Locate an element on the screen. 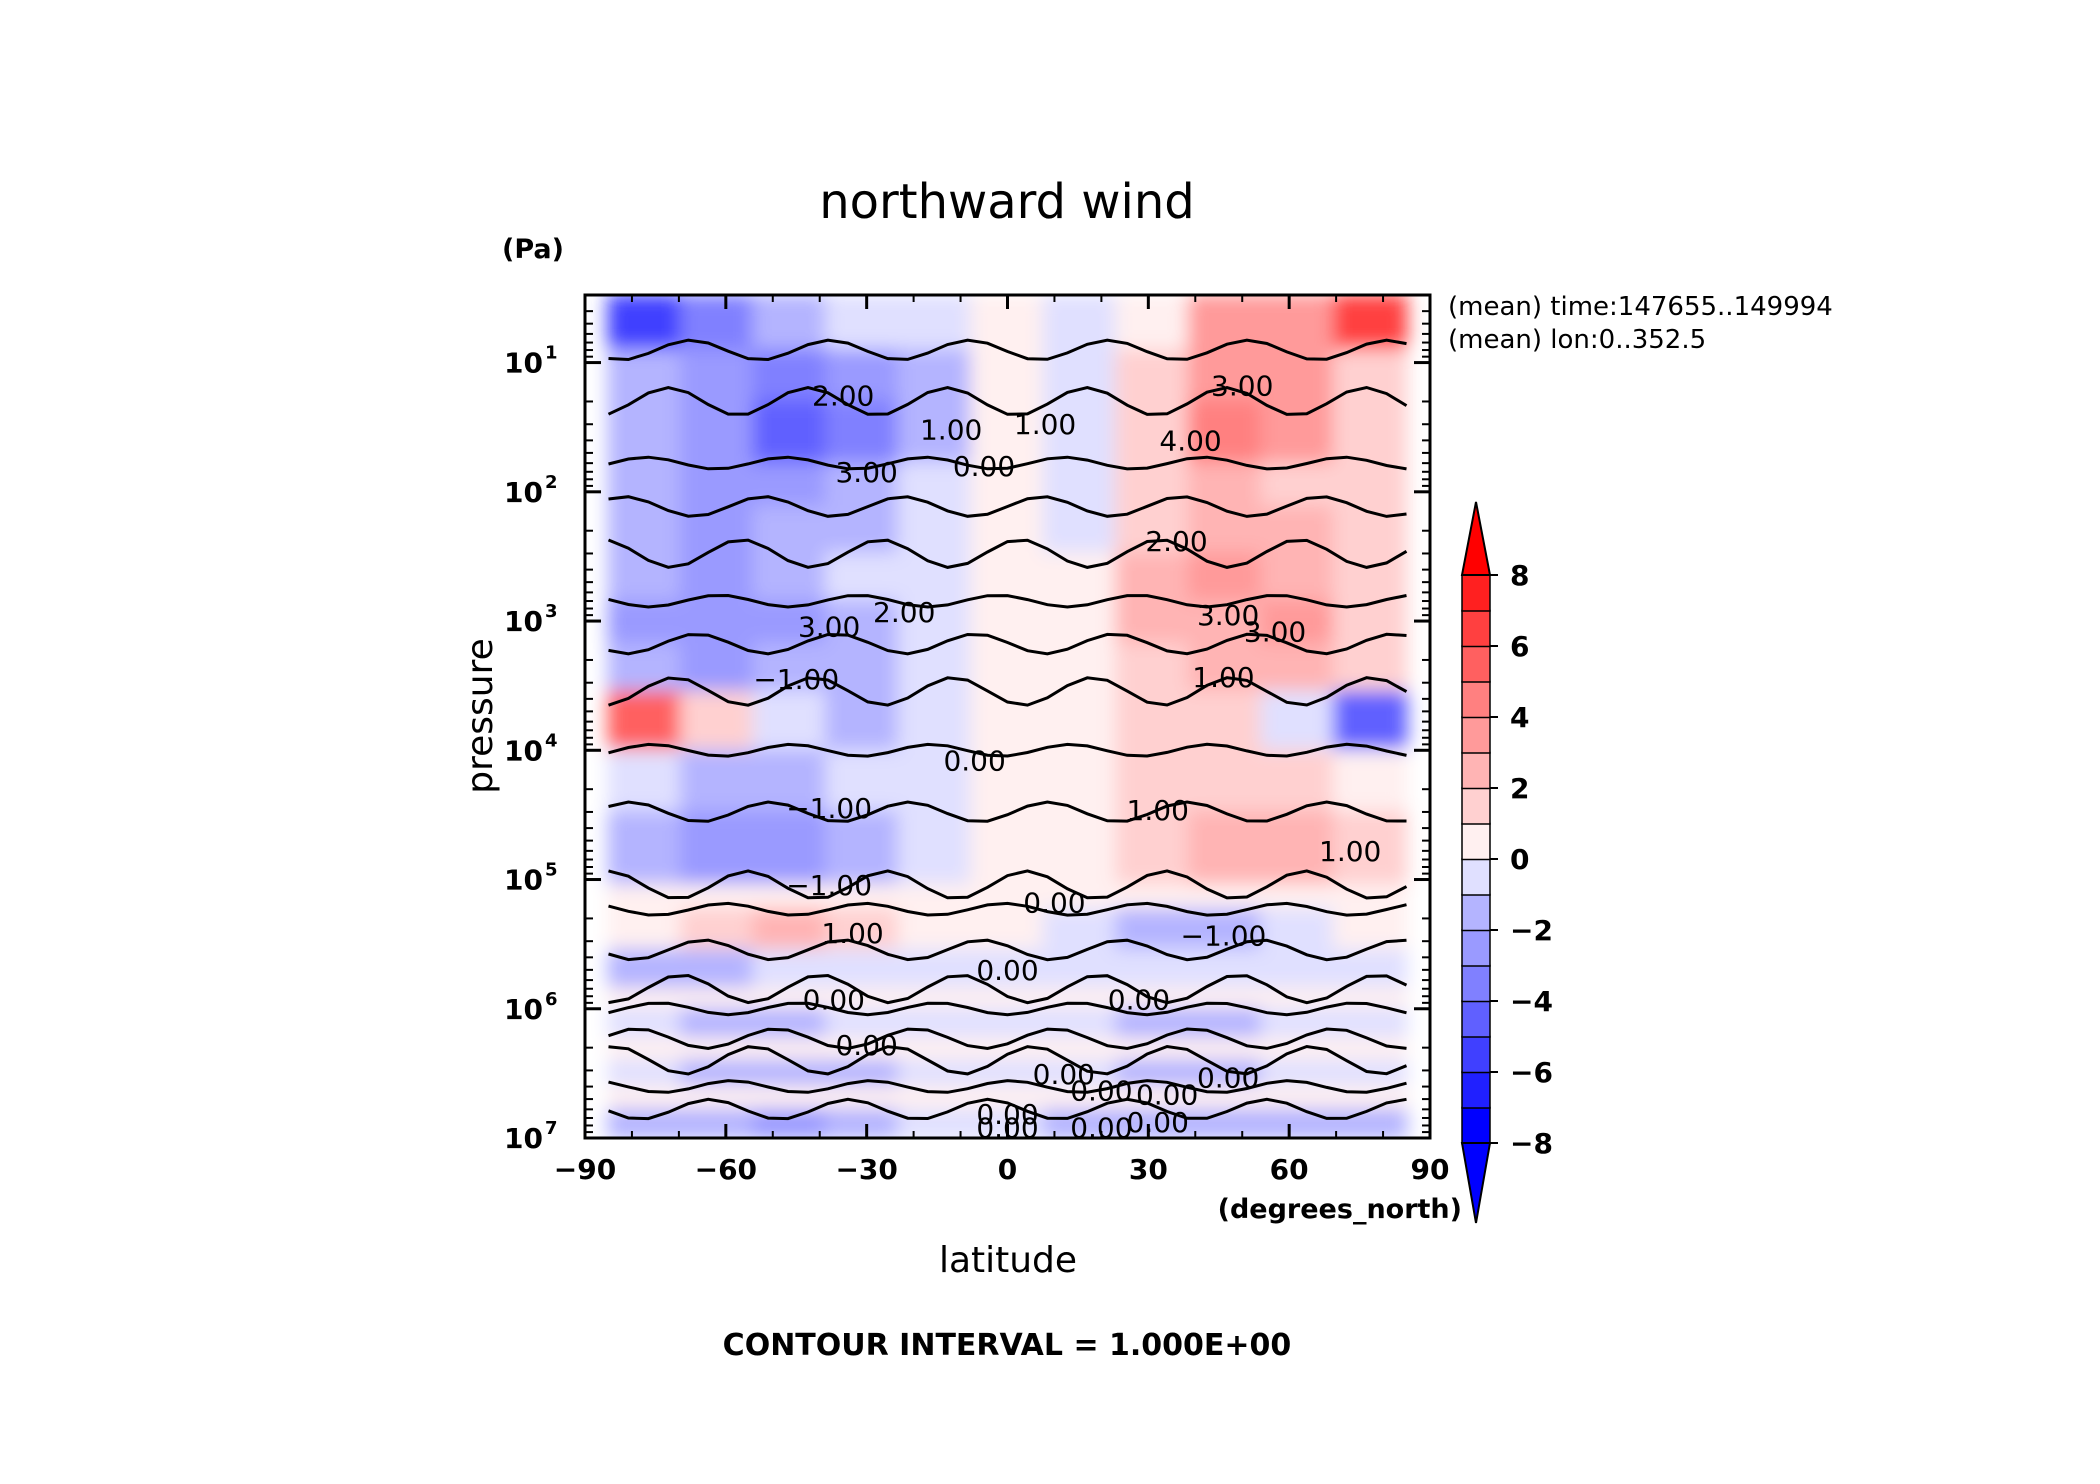 The width and height of the screenshot is (2100, 1484). colorbar-tick-label: −8 is located at coordinates (1531, 1143).